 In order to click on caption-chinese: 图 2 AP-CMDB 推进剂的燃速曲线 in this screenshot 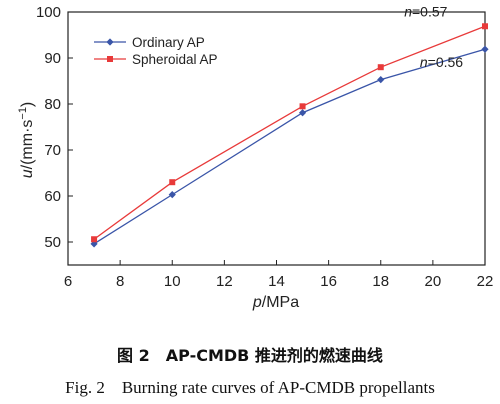, I will do `click(250, 355)`.